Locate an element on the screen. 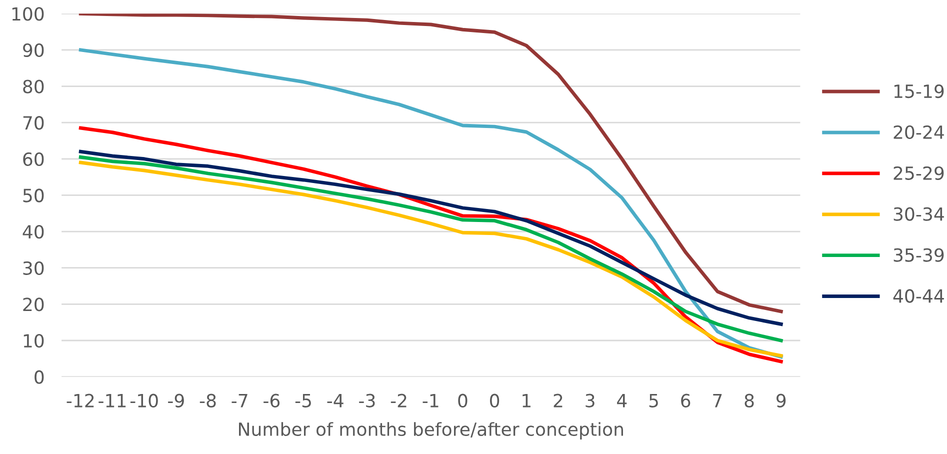  x-tick-label: 3 is located at coordinates (590, 401).